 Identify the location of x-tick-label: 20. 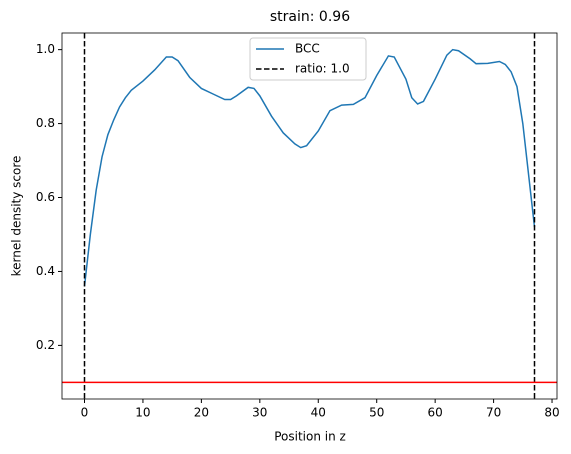
(201, 413).